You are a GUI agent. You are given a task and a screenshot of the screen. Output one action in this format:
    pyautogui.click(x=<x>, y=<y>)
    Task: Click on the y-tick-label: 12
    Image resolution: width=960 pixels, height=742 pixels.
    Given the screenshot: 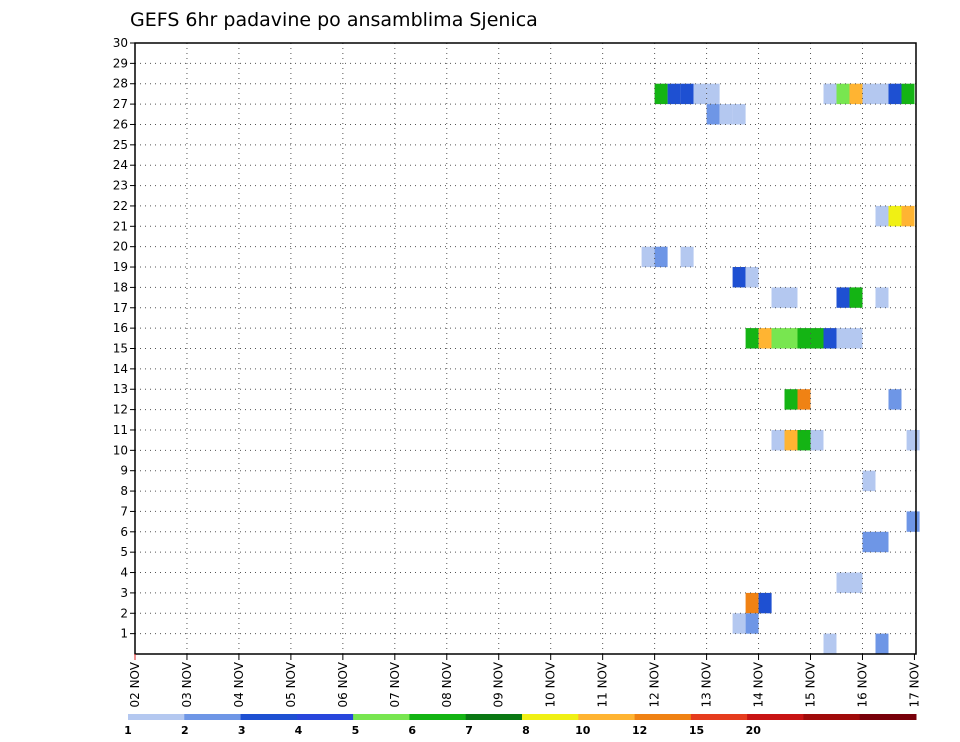 What is the action you would take?
    pyautogui.click(x=120, y=410)
    